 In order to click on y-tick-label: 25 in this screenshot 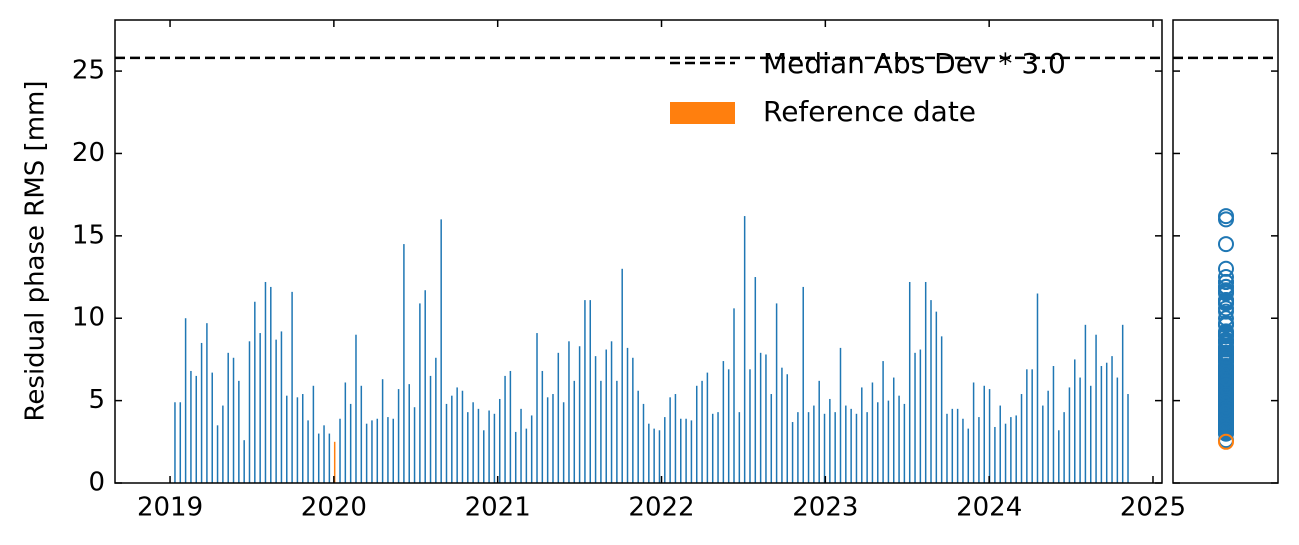, I will do `click(88, 71)`.